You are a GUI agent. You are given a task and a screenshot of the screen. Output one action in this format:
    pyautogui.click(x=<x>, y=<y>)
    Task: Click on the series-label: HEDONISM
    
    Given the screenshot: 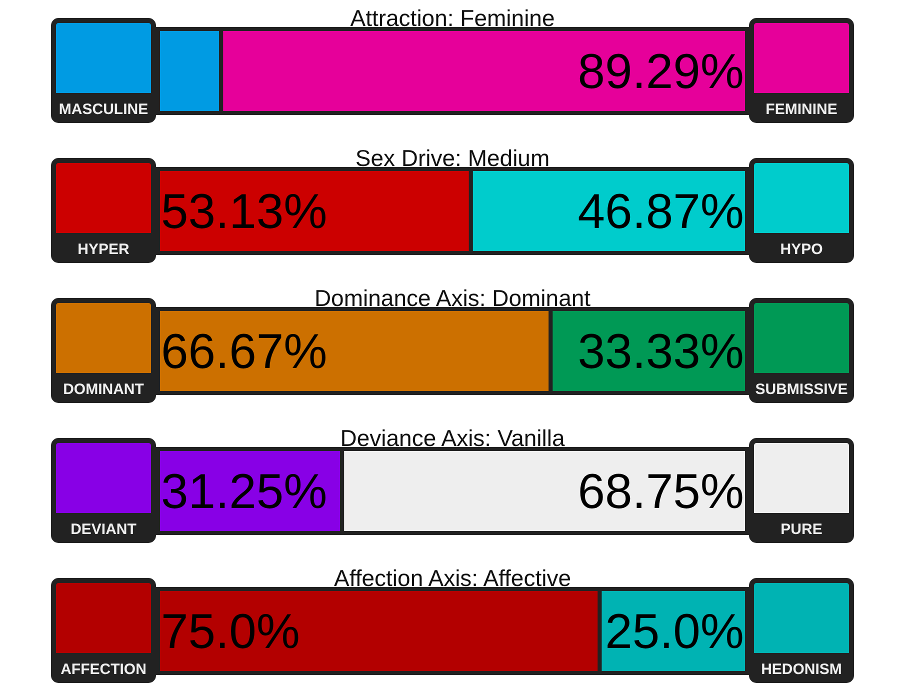 What is the action you would take?
    pyautogui.click(x=801, y=669)
    